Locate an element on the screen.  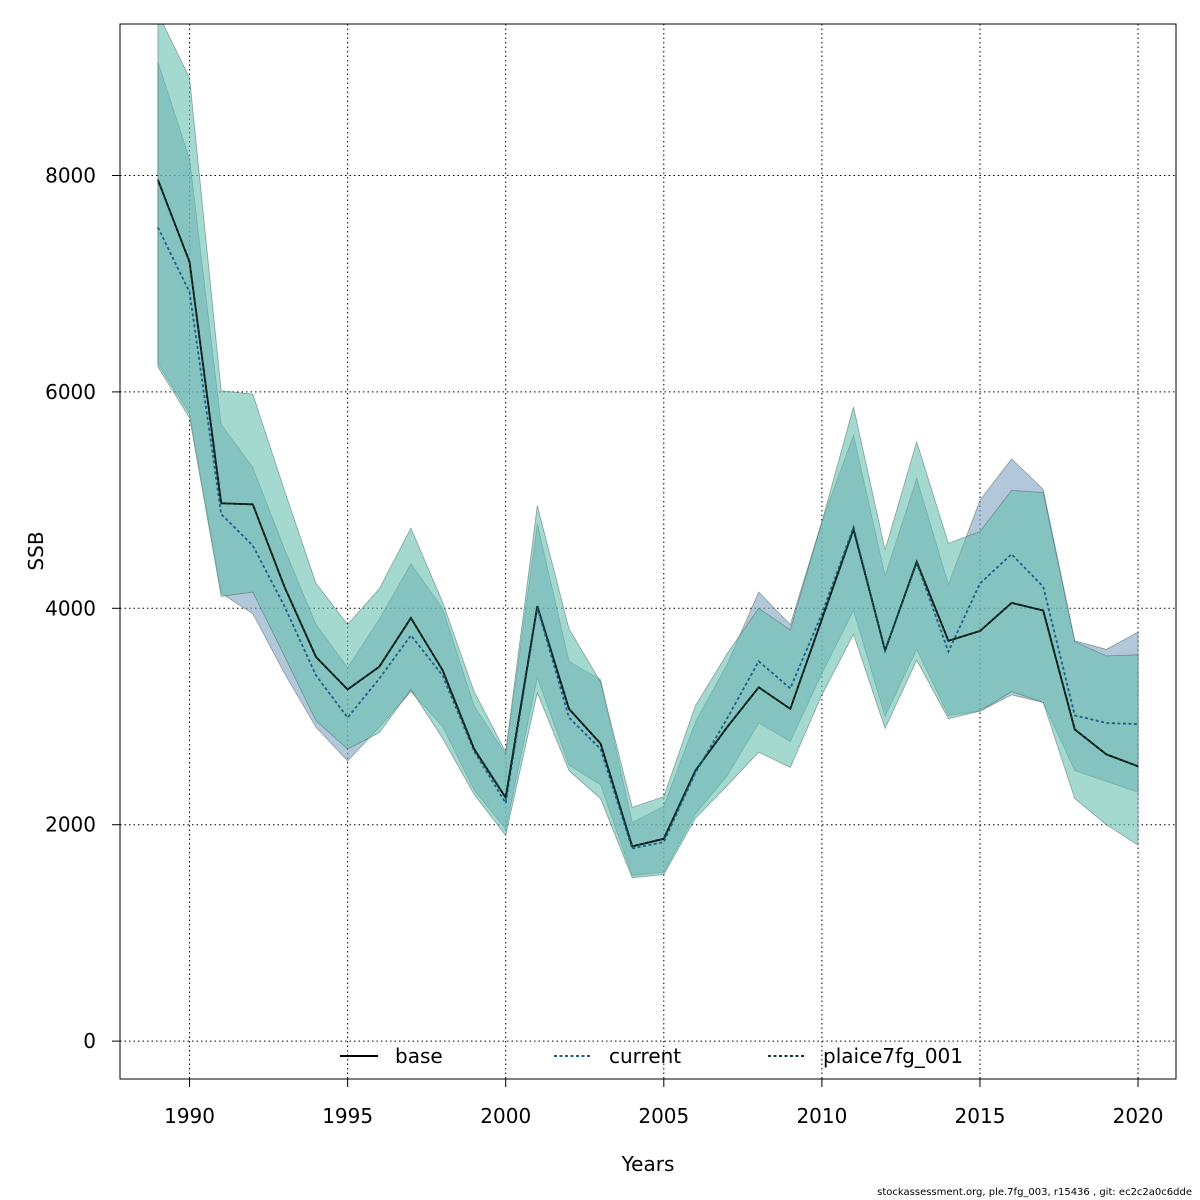
legend-label: base is located at coordinates (419, 1056).